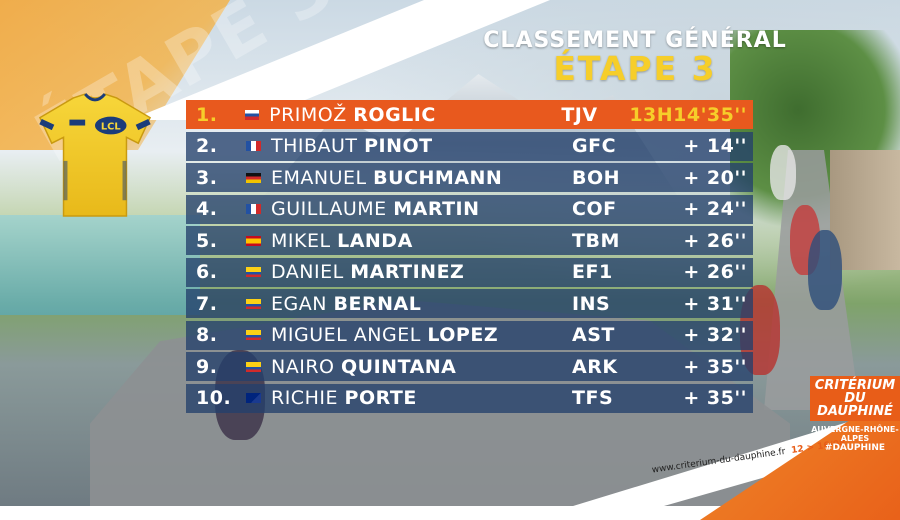  Describe the element at coordinates (399, 366) in the screenshot. I see `rider-last-name: QUINTANA` at that location.